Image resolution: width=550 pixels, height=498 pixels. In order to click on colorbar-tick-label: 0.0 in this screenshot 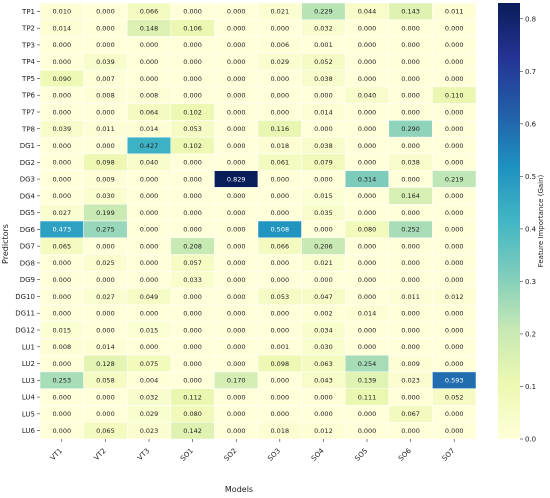, I will do `click(530, 440)`.